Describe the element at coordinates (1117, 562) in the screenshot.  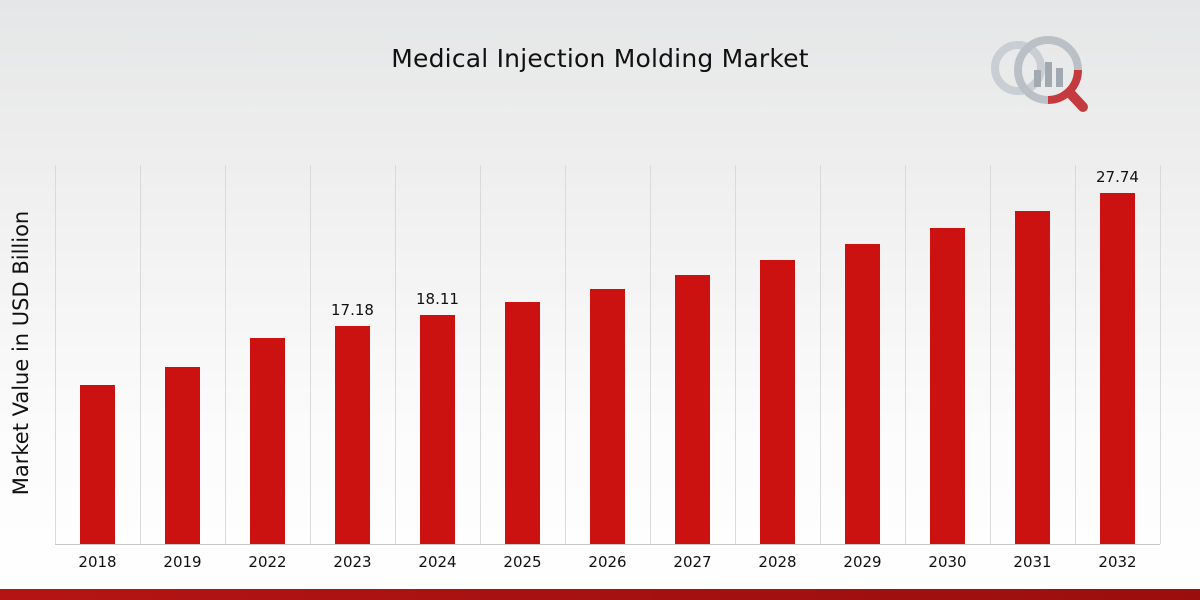
I see `x-tick-2032: 2032` at that location.